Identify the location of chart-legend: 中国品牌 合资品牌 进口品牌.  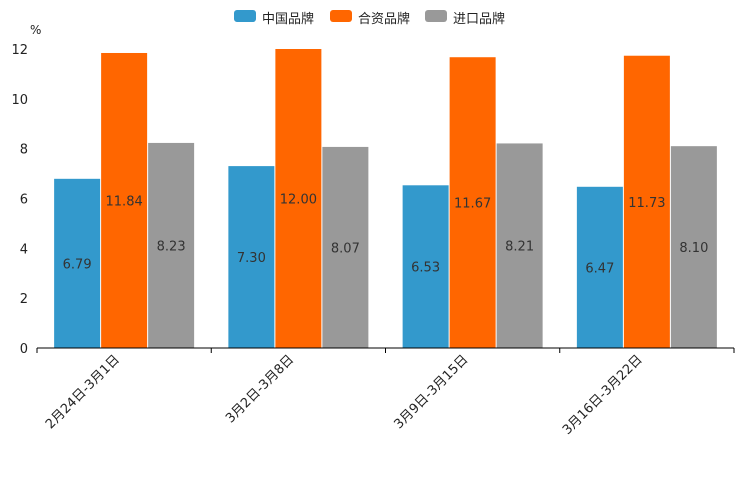
(372, 16).